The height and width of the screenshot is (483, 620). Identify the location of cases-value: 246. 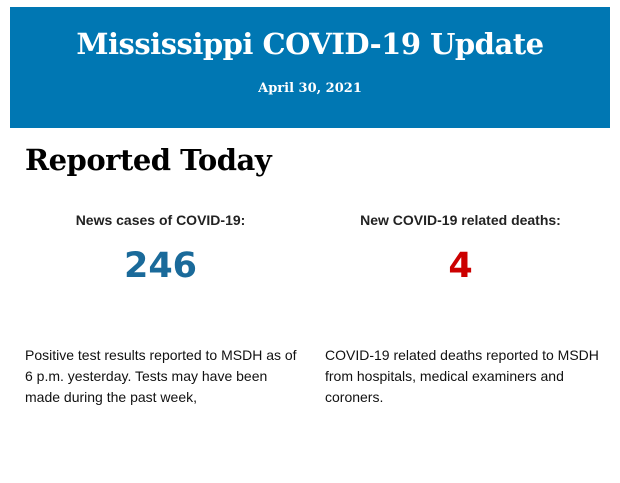
(160, 266).